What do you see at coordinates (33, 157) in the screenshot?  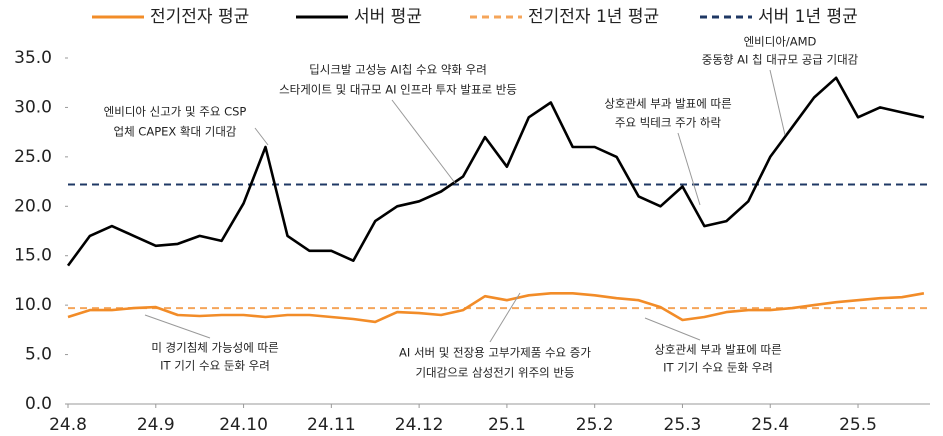 I see `y-tick-label: 25.0` at bounding box center [33, 157].